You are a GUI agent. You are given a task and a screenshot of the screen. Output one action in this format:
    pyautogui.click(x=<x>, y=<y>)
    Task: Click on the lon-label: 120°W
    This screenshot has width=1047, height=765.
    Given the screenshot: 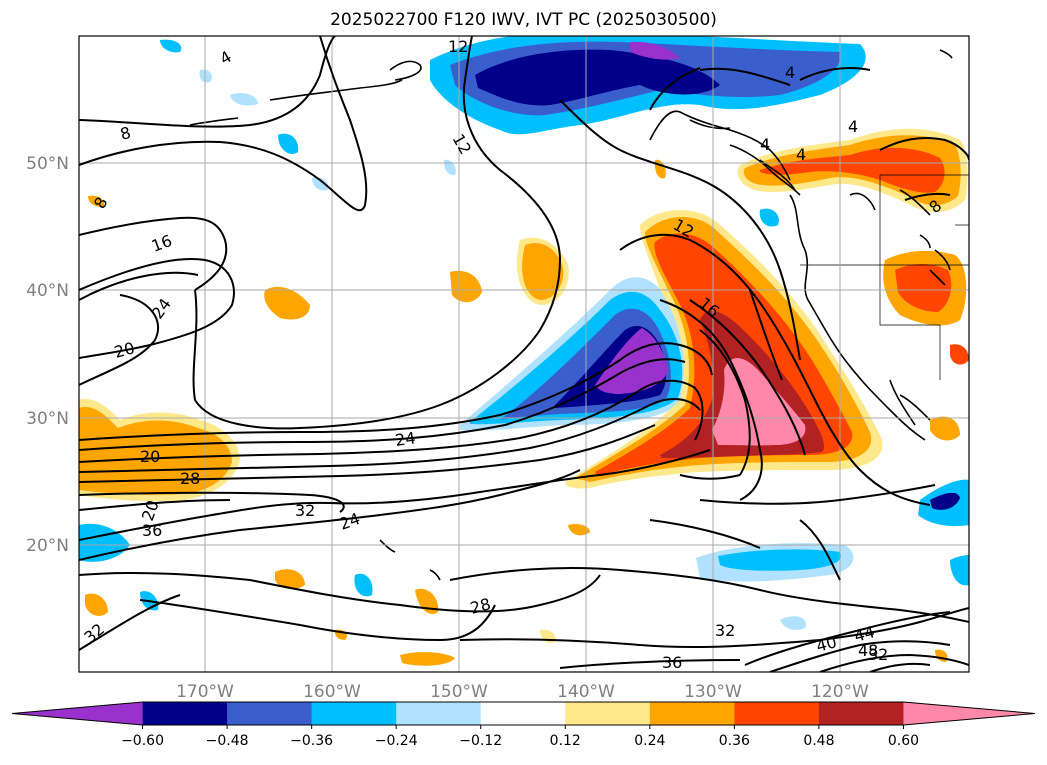 What is the action you would take?
    pyautogui.click(x=840, y=692)
    